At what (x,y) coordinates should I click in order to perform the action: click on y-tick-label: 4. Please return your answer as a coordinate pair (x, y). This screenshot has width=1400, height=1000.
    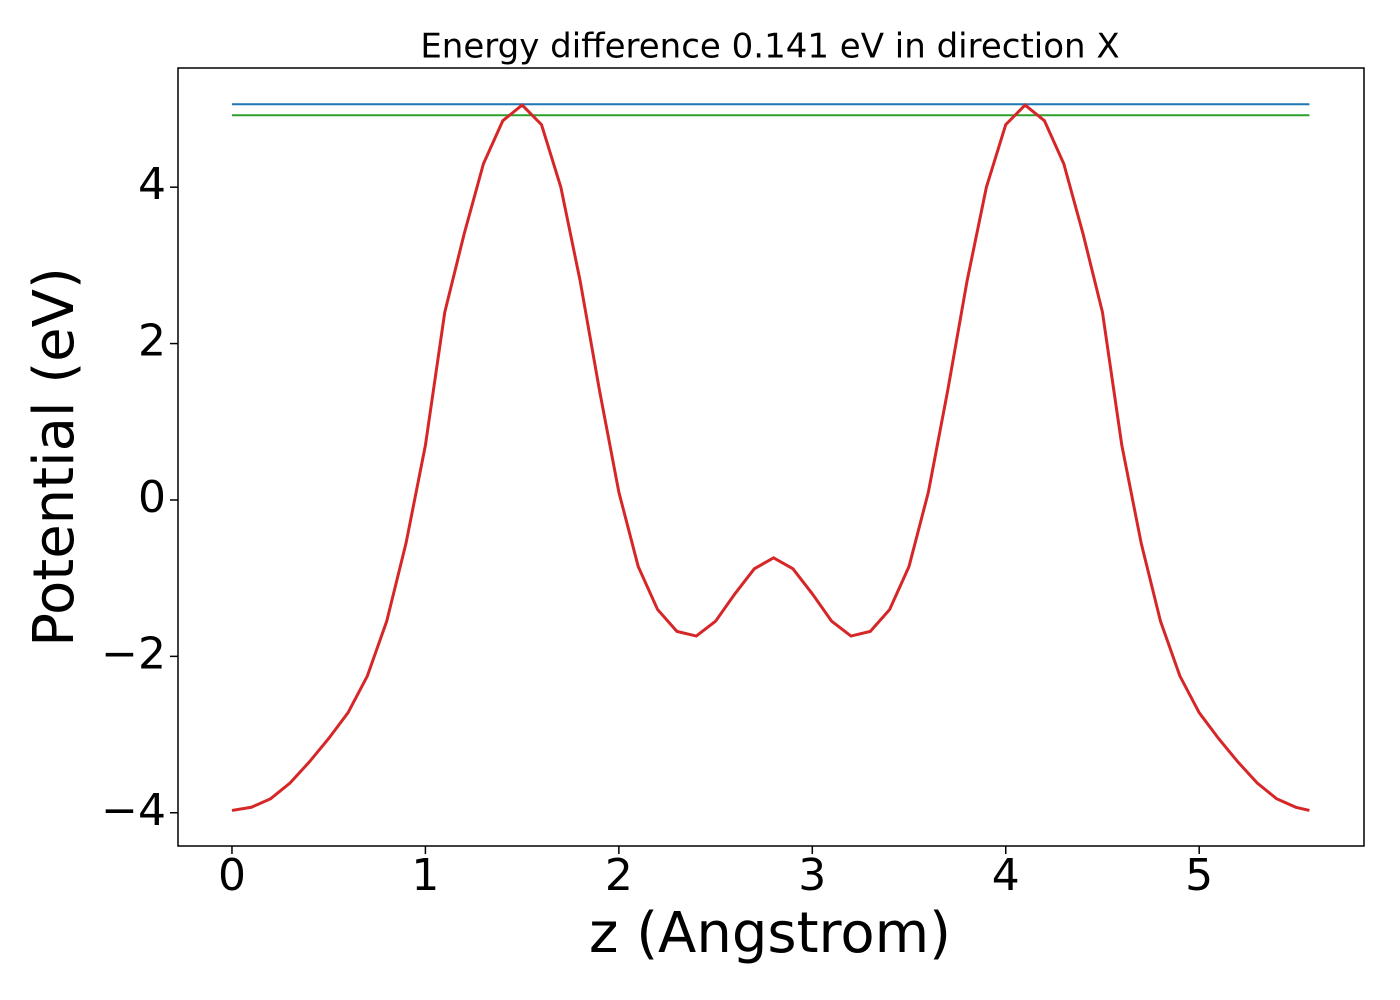
    Looking at the image, I should click on (152, 184).